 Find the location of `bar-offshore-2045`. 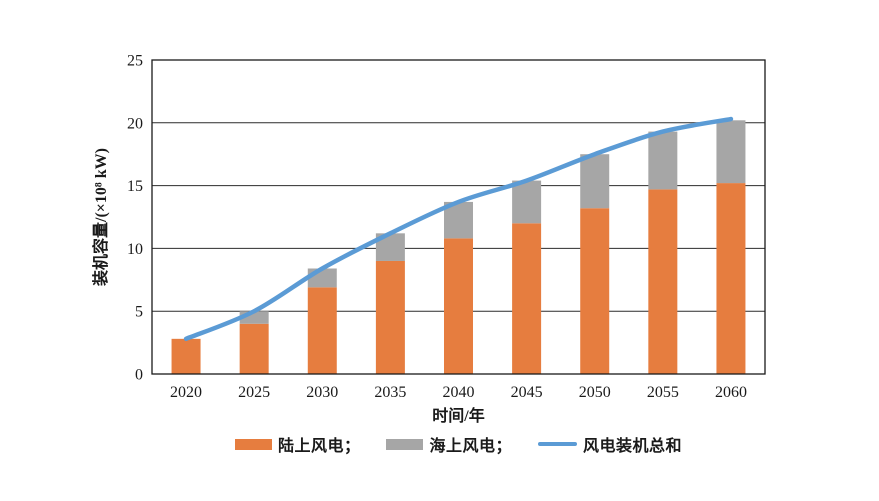

bar-offshore-2045 is located at coordinates (527, 202).